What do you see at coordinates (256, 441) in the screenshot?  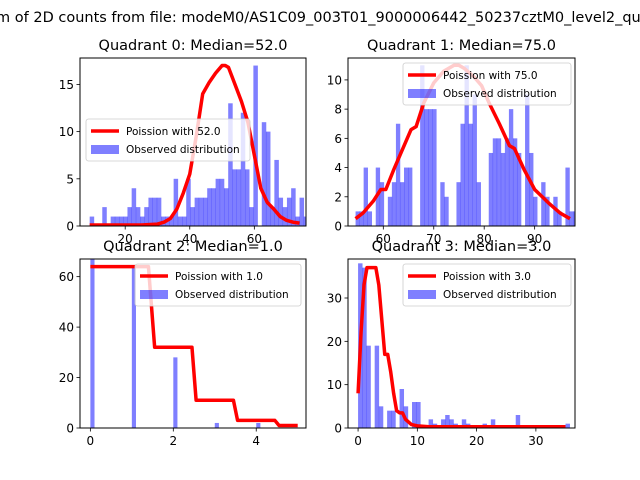 I see `x-tick-label: 4` at bounding box center [256, 441].